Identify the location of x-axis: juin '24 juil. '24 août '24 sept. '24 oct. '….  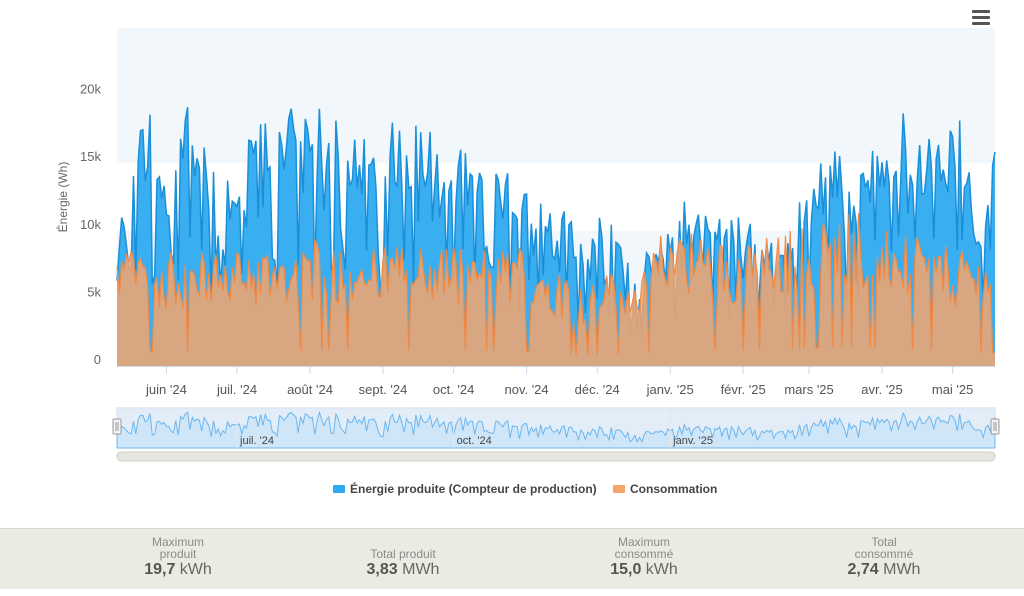
(556, 381).